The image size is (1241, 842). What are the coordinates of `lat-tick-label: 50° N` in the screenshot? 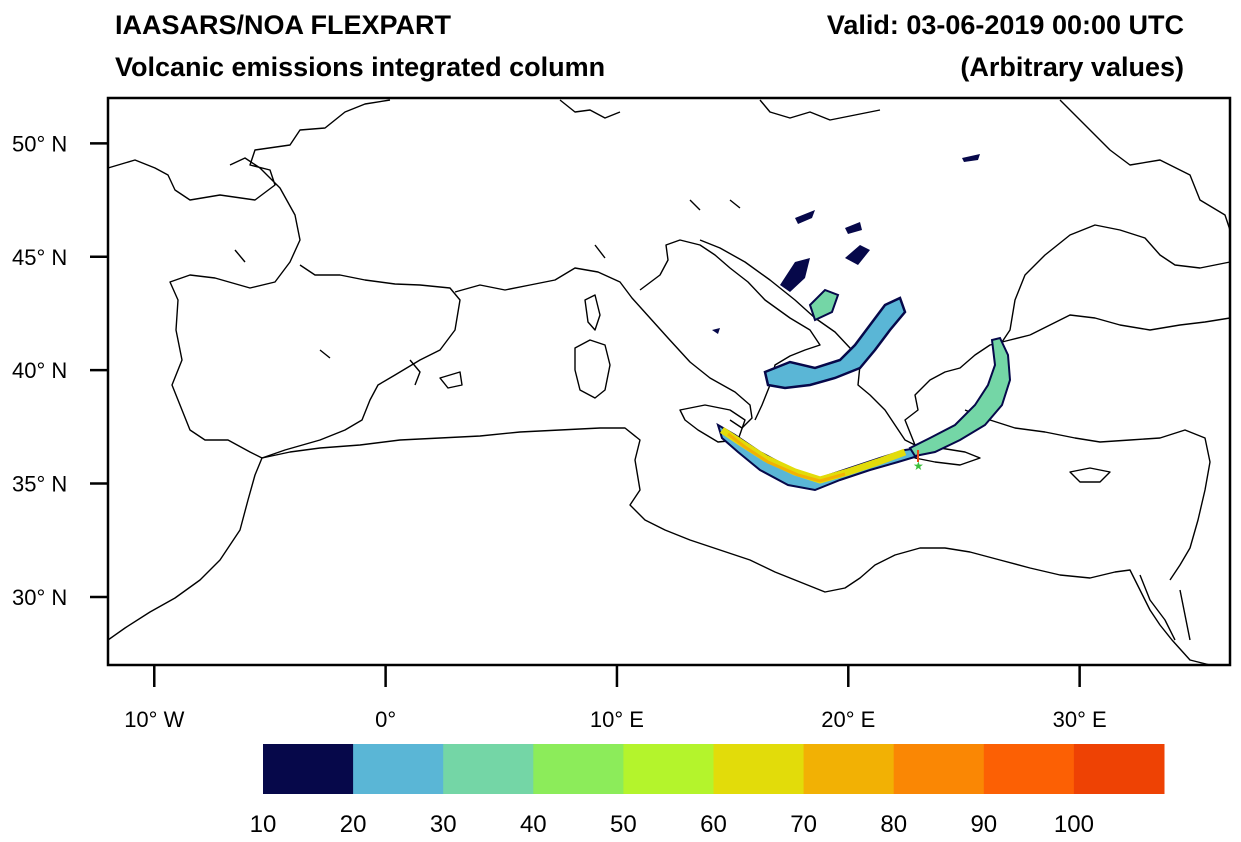 It's located at (39, 143).